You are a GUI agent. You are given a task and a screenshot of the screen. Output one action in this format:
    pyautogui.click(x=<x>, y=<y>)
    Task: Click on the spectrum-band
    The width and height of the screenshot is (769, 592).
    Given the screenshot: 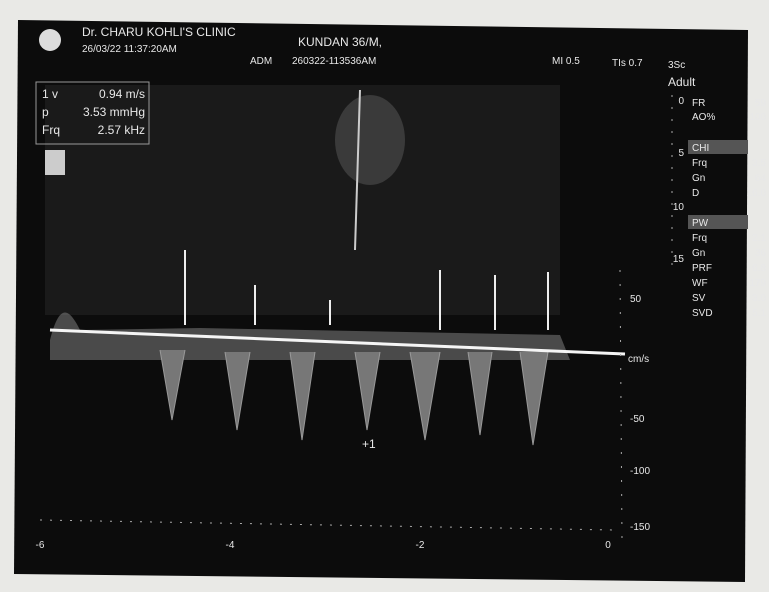 What is the action you would take?
    pyautogui.click(x=310, y=336)
    